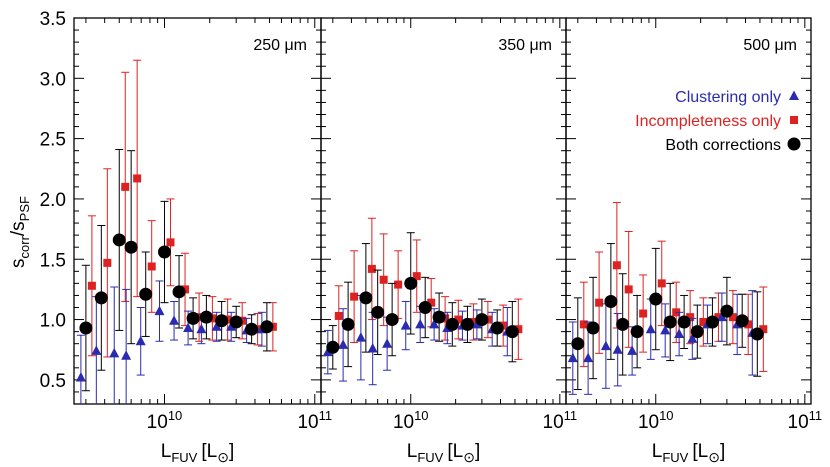  I want to click on x-label-main: L, so click(657, 451).